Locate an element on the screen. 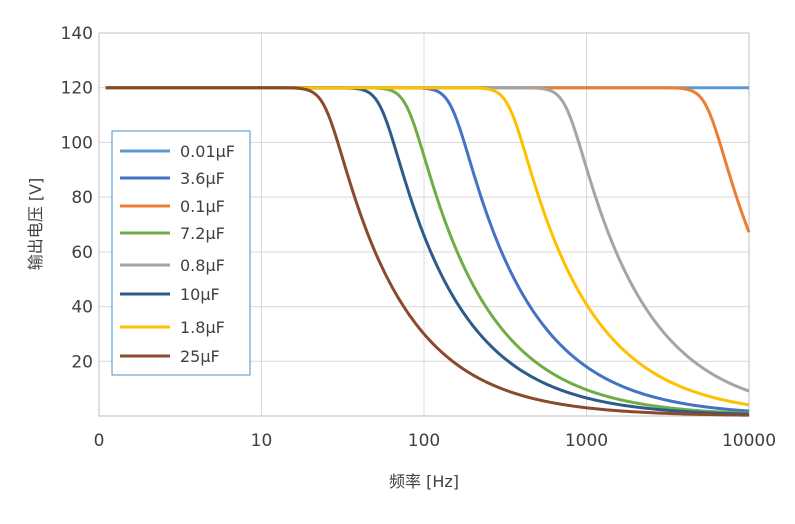 Image resolution: width=795 pixels, height=524 pixels. y-tick-label: 20 is located at coordinates (82, 362).